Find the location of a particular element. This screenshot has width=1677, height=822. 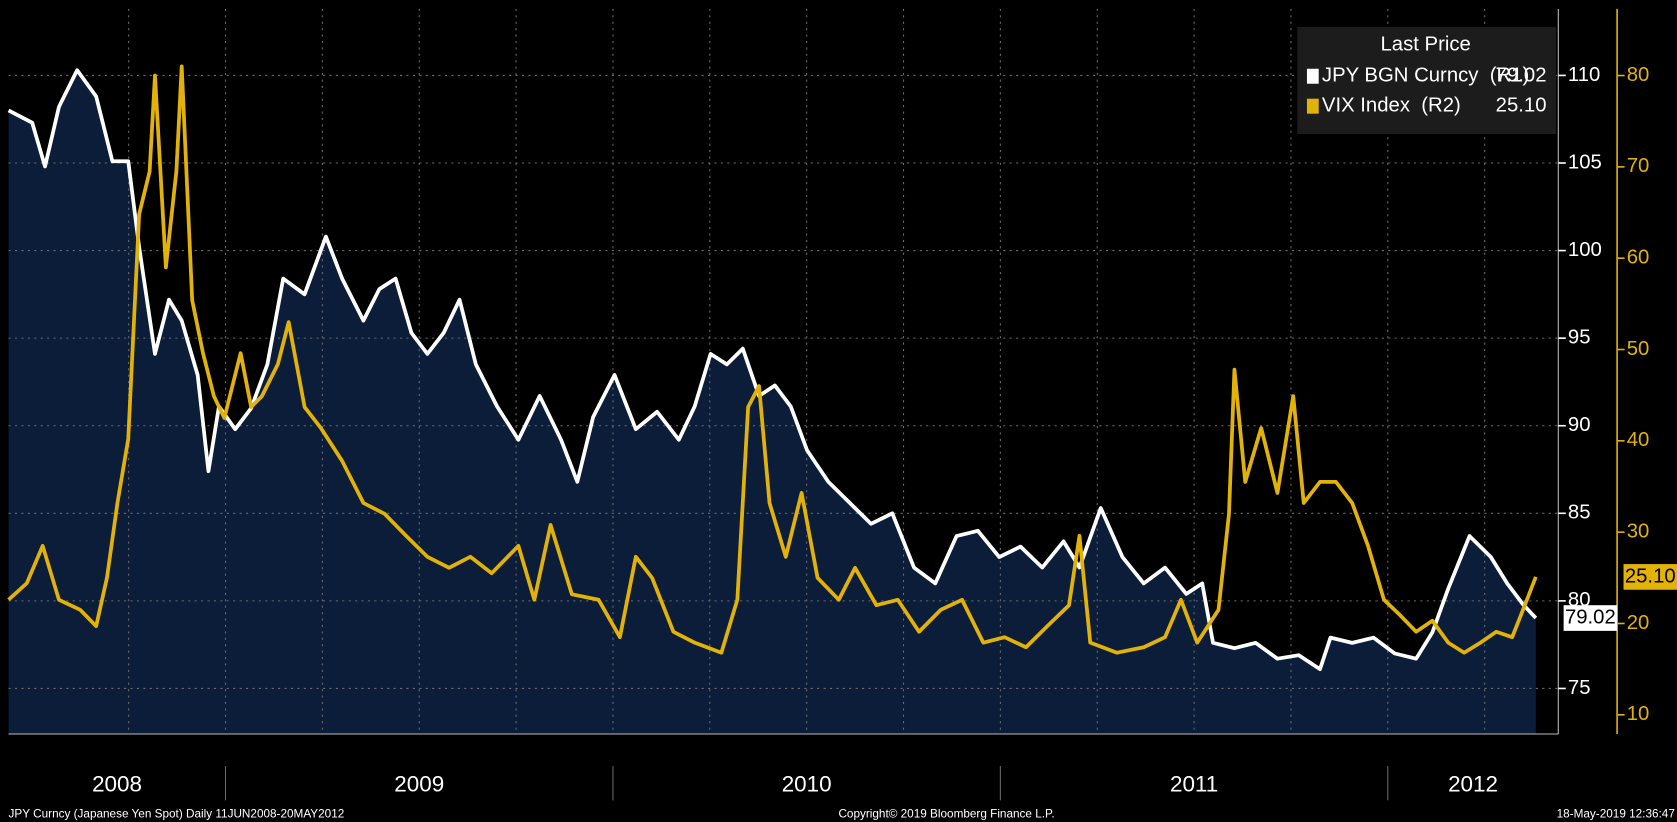

legend-title: Last Price is located at coordinates (1425, 45).